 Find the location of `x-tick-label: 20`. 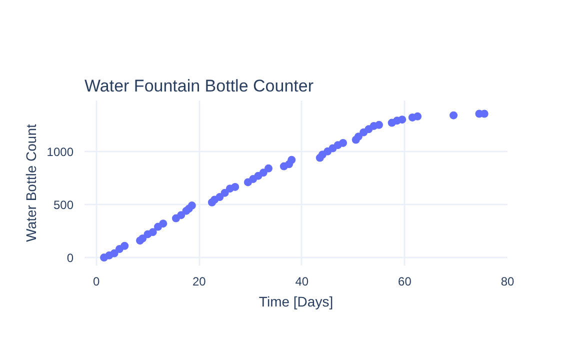

x-tick-label: 20 is located at coordinates (199, 281).